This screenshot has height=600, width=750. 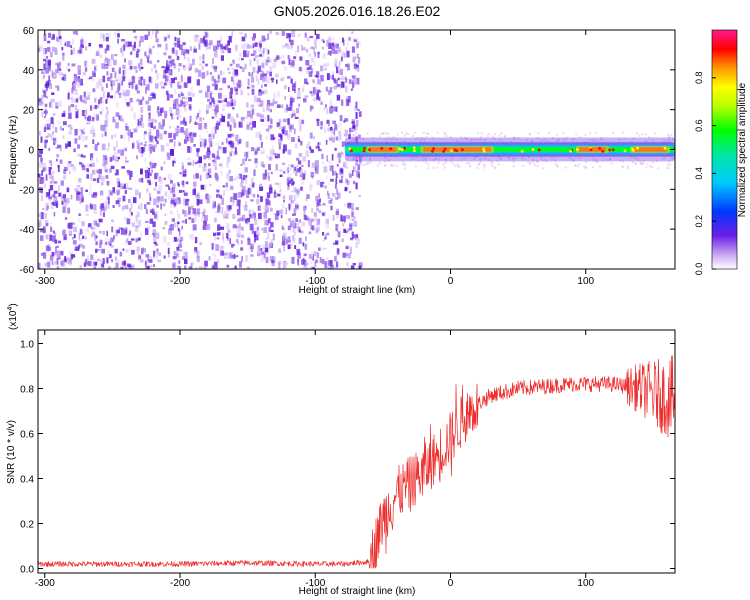 I want to click on signal-band, so click(x=510, y=150).